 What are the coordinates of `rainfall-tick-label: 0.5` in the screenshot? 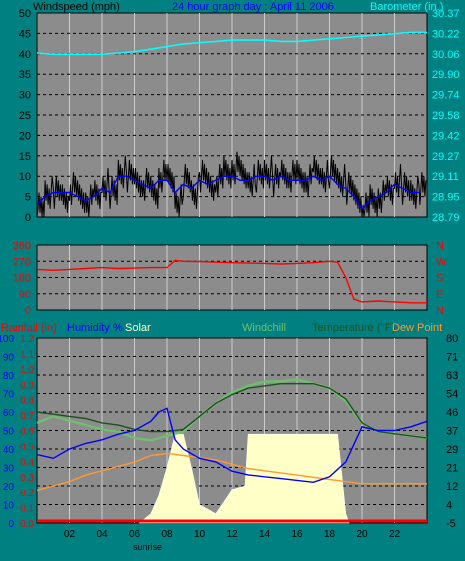 It's located at (27, 447).